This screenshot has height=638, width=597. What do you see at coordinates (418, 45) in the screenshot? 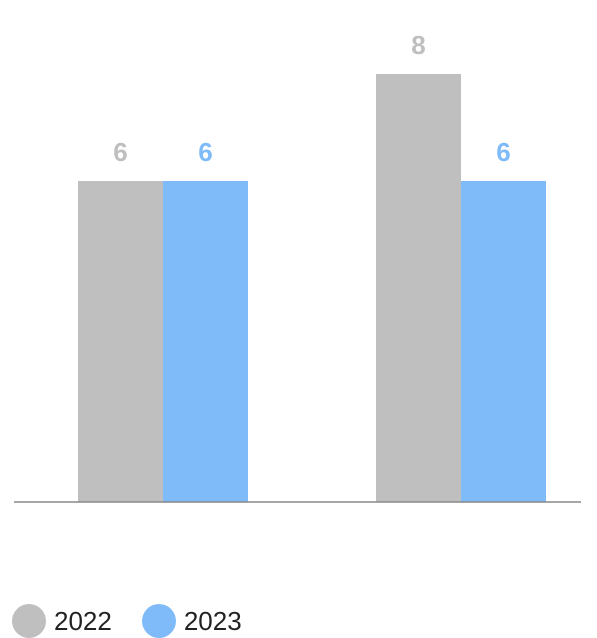
I see `data-label-2022-group-2: 8` at bounding box center [418, 45].